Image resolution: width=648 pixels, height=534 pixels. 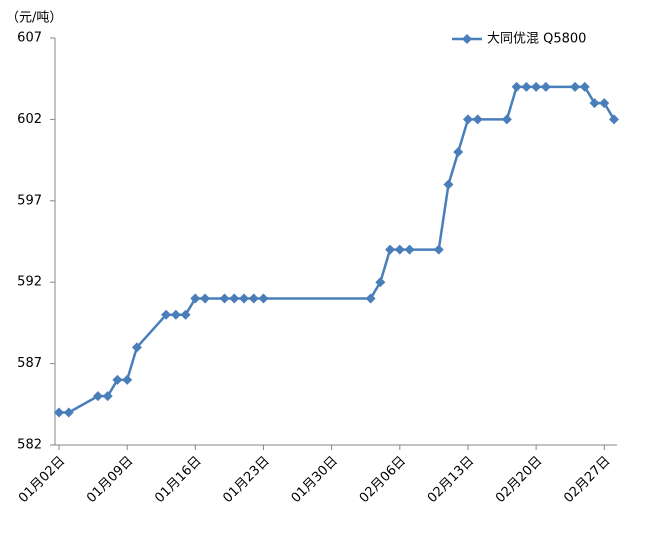 What do you see at coordinates (110, 480) in the screenshot?
I see `x-tick-label: 01月09日` at bounding box center [110, 480].